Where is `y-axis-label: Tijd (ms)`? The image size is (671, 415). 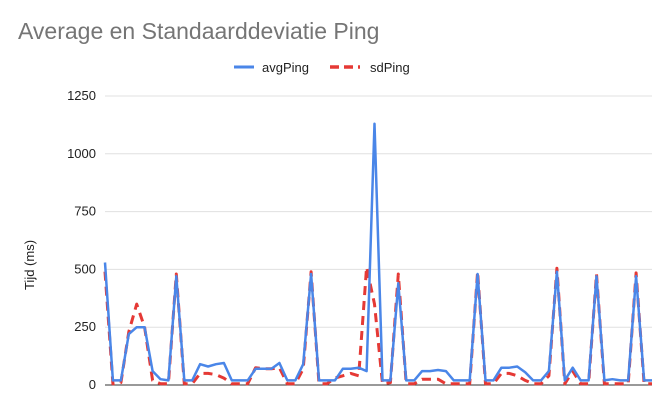
y-axis-label: Tijd (ms) is located at coordinates (29, 265).